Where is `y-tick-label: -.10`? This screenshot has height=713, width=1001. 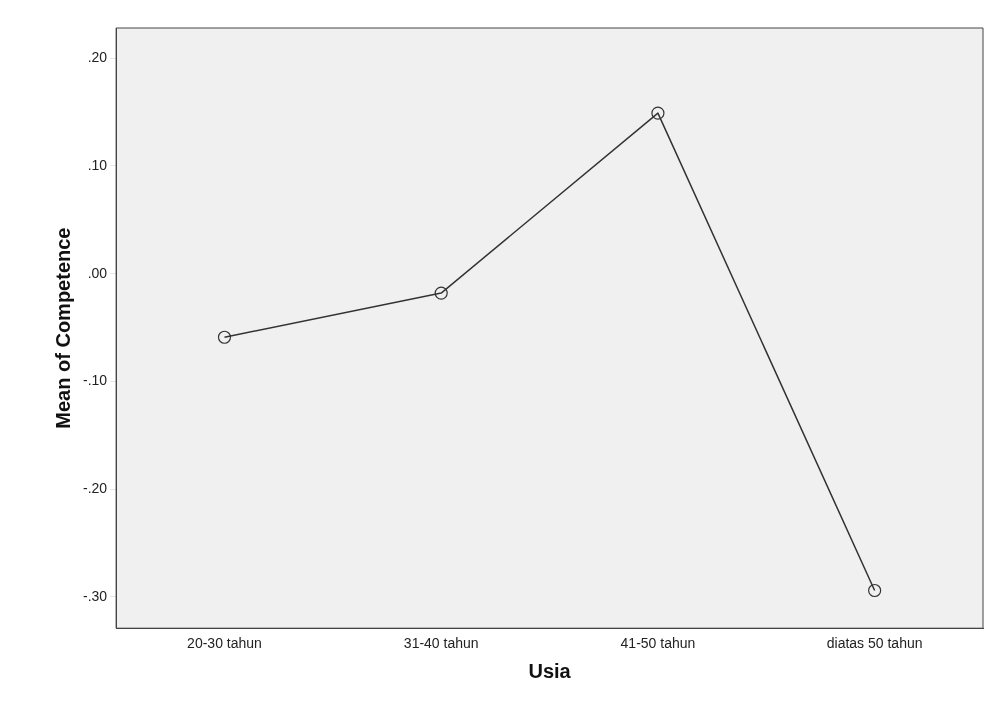
y-tick-label: -.10 is located at coordinates (95, 380).